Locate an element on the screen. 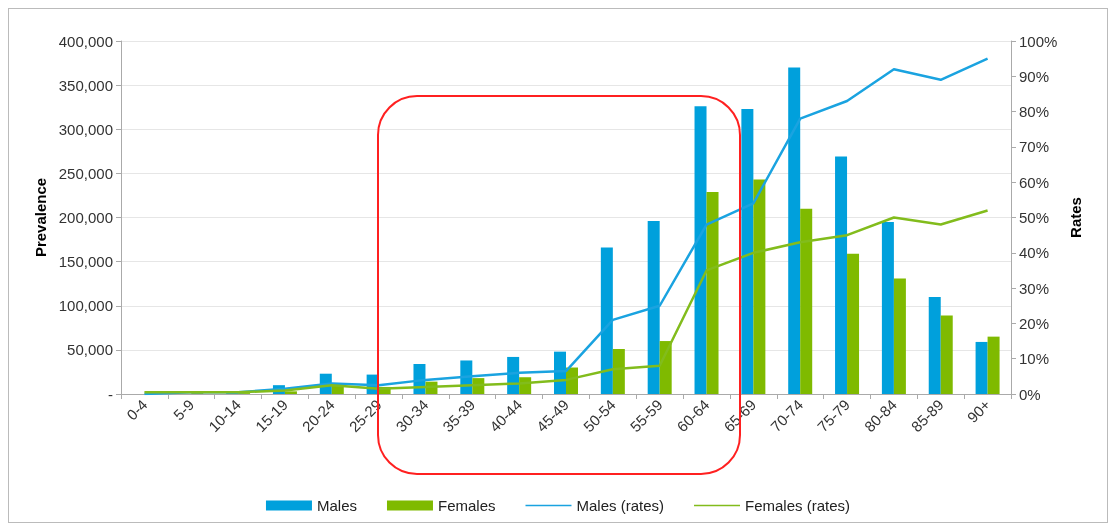 This screenshot has width=1119, height=531. x-tick-label: 90+ is located at coordinates (978, 410).